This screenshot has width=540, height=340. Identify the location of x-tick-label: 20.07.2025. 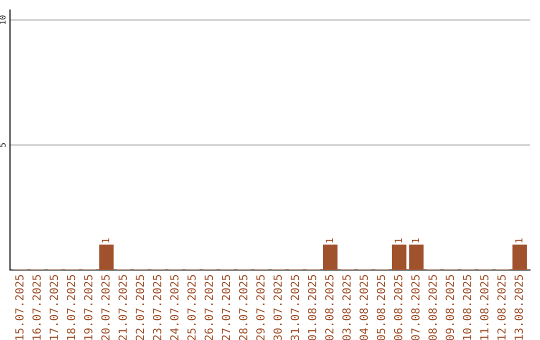
(105, 307).